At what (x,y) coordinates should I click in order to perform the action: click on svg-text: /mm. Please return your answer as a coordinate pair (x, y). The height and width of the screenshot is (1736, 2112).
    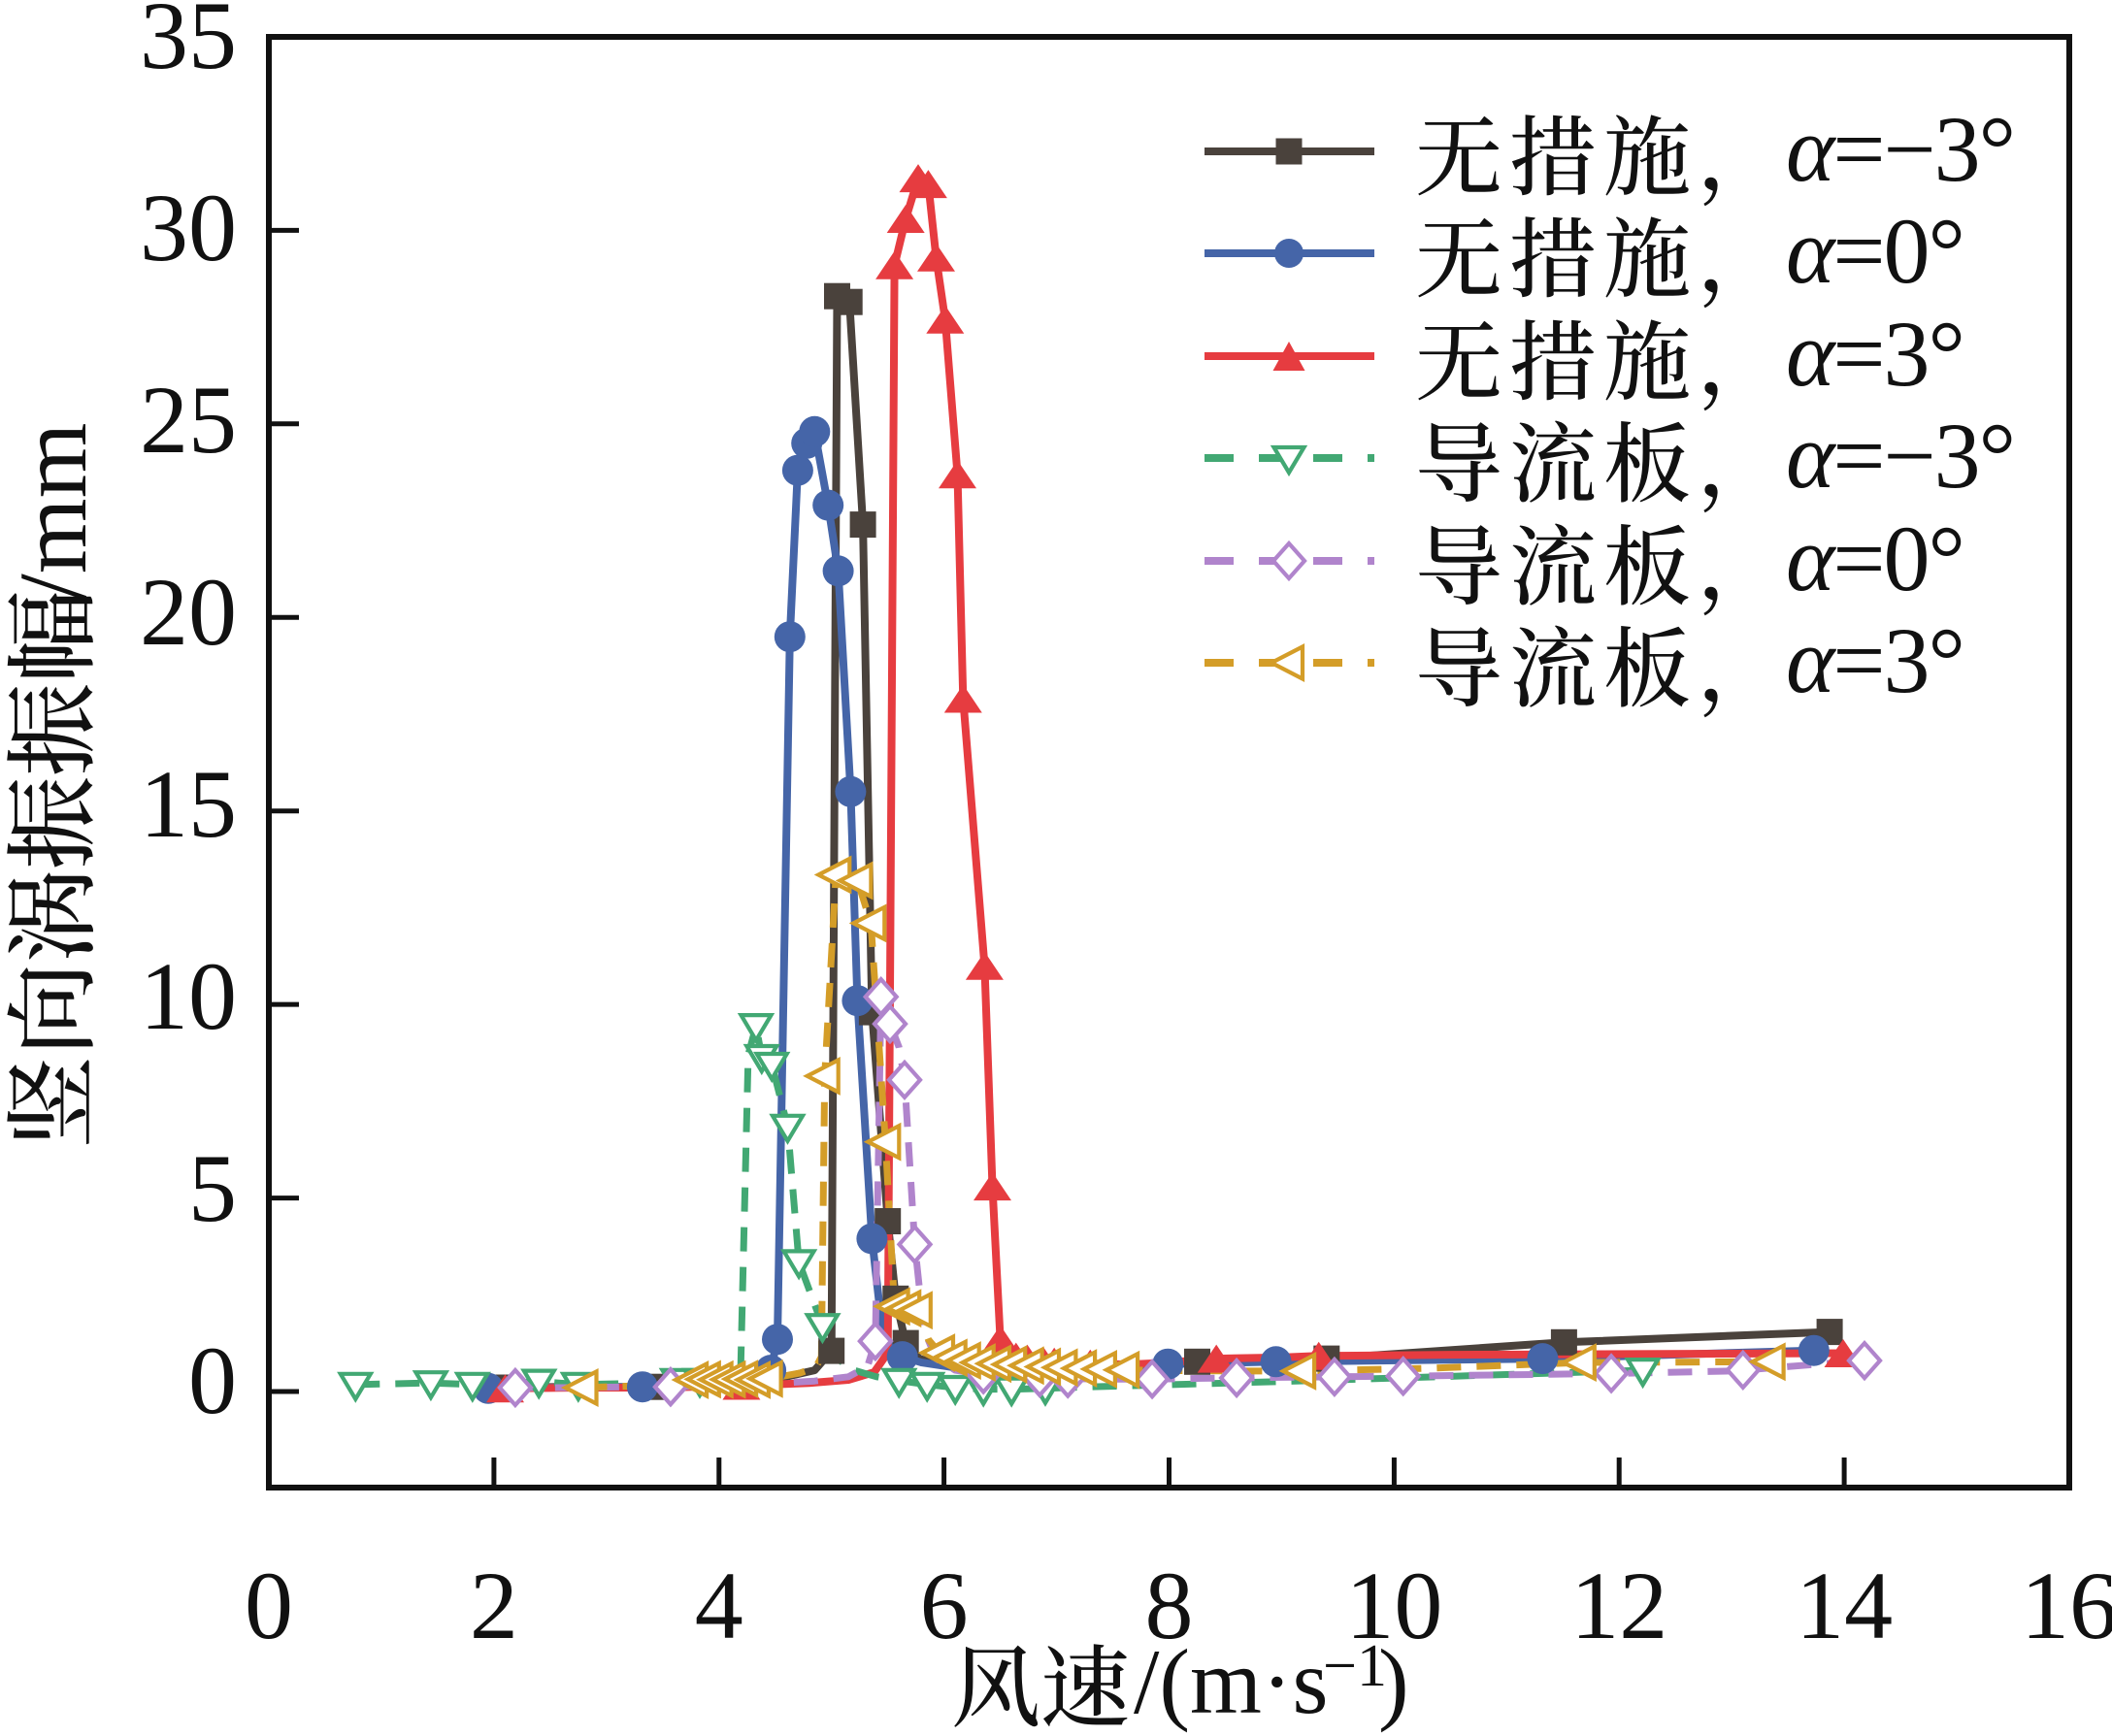
    Looking at the image, I should click on (53, 512).